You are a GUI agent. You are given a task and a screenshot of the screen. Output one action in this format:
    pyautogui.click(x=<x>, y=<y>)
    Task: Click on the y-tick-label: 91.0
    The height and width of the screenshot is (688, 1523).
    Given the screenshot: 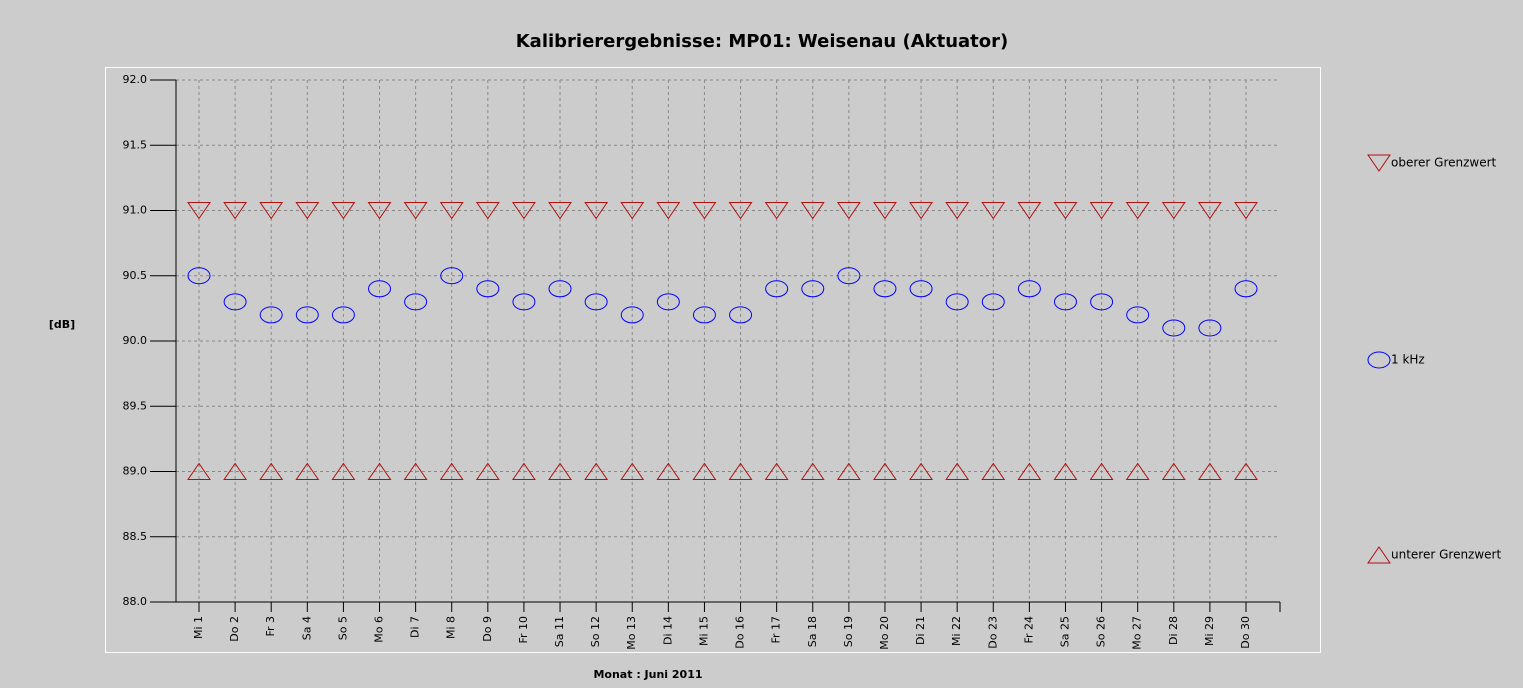 What is the action you would take?
    pyautogui.click(x=135, y=210)
    